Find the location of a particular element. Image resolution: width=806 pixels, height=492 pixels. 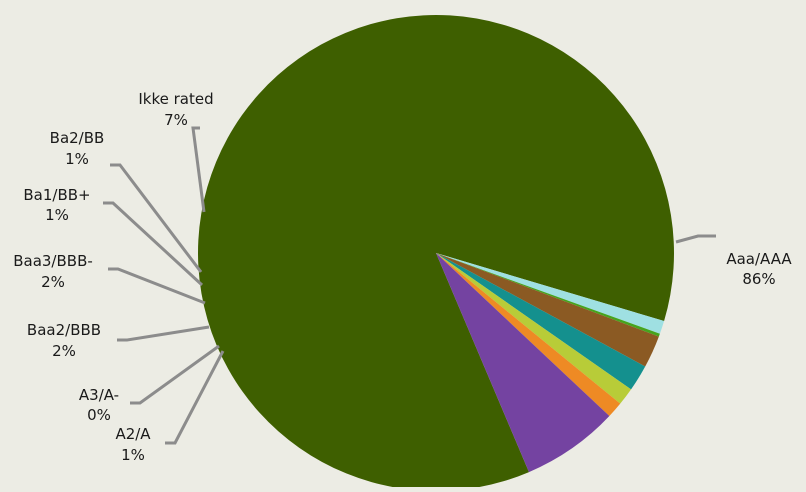

slice-label-a3-a: A3/A- is located at coordinates (99, 395).